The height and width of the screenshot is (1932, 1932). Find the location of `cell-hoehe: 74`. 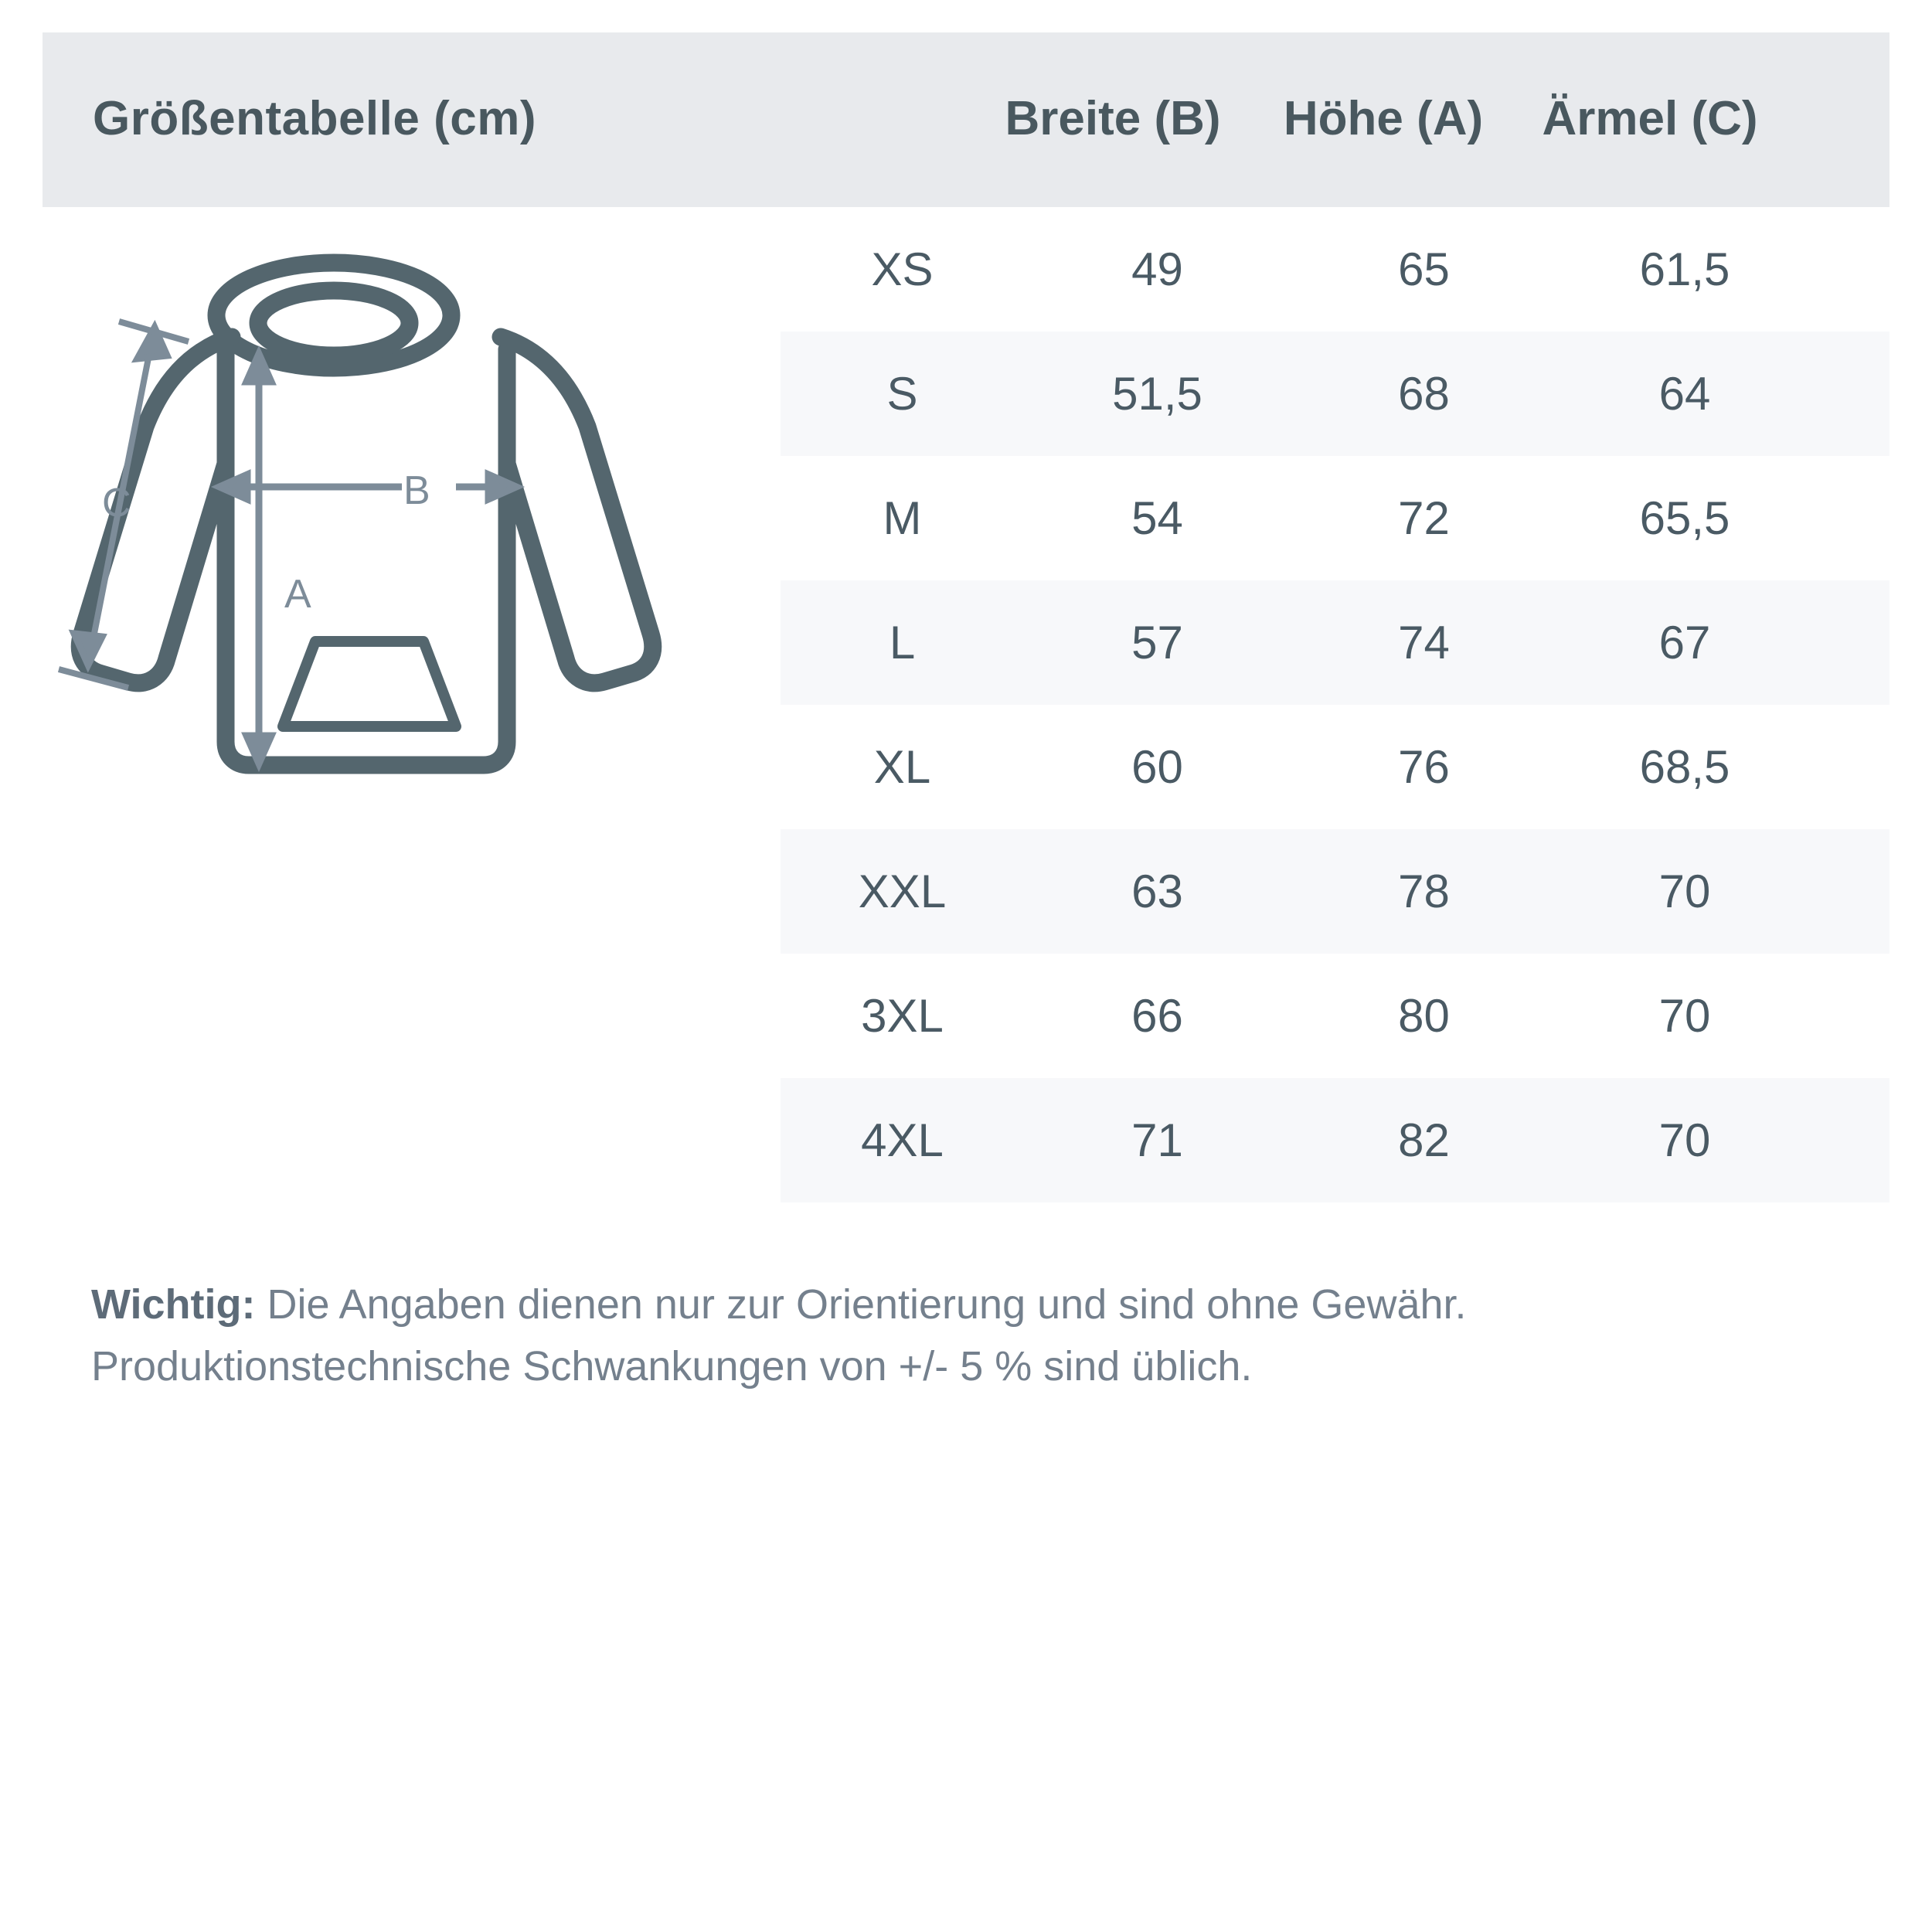

cell-hoehe: 74 is located at coordinates (1424, 642).